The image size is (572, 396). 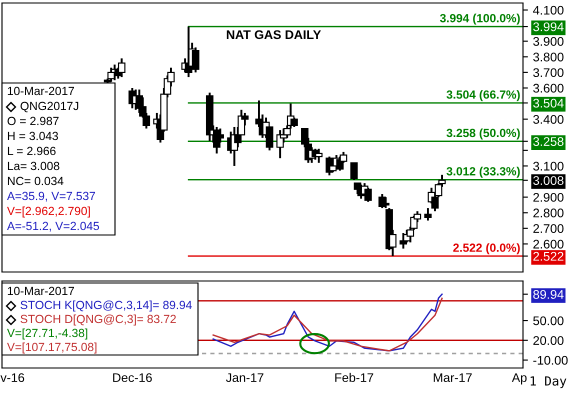 What do you see at coordinates (480, 19) in the screenshot?
I see `ref-line-label: 3.994 (100.0%)` at bounding box center [480, 19].